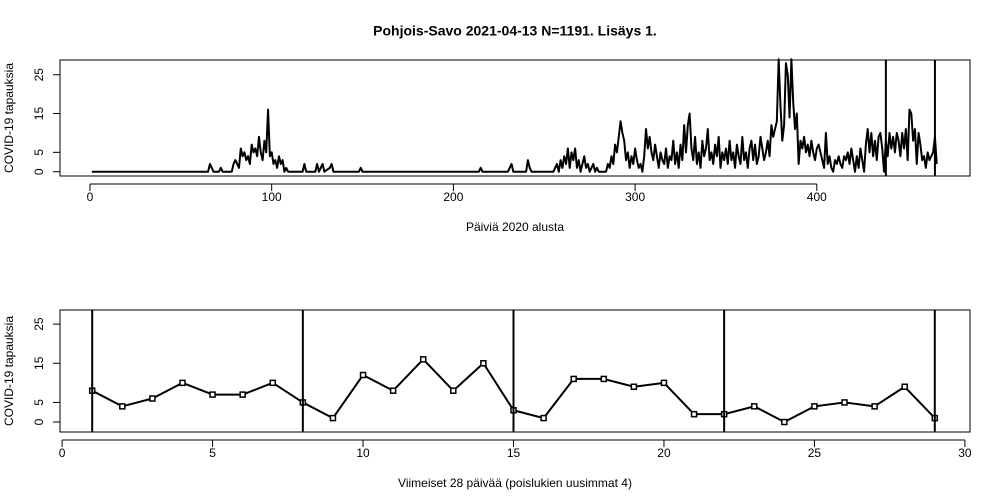 The width and height of the screenshot is (1000, 500). Describe the element at coordinates (272, 197) in the screenshot. I see `x-tick-label: 100` at that location.